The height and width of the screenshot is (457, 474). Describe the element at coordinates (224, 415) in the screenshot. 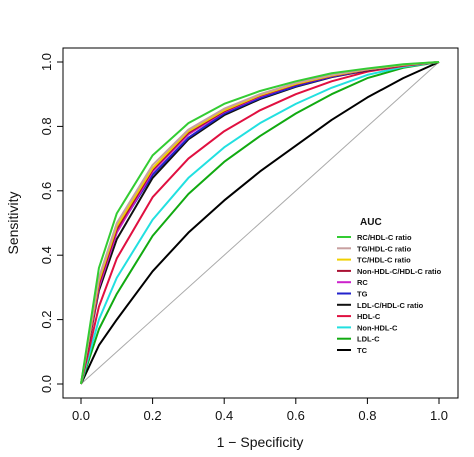

I see `x-tick-label: 0.4` at that location.